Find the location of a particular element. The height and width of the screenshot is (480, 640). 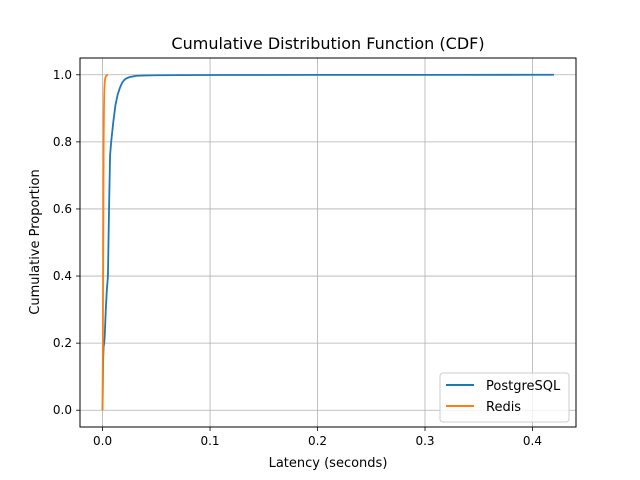

y-axis-ticks: 0.0 0.2 0.4 0.6 0.8 1.0 is located at coordinates (66, 242).